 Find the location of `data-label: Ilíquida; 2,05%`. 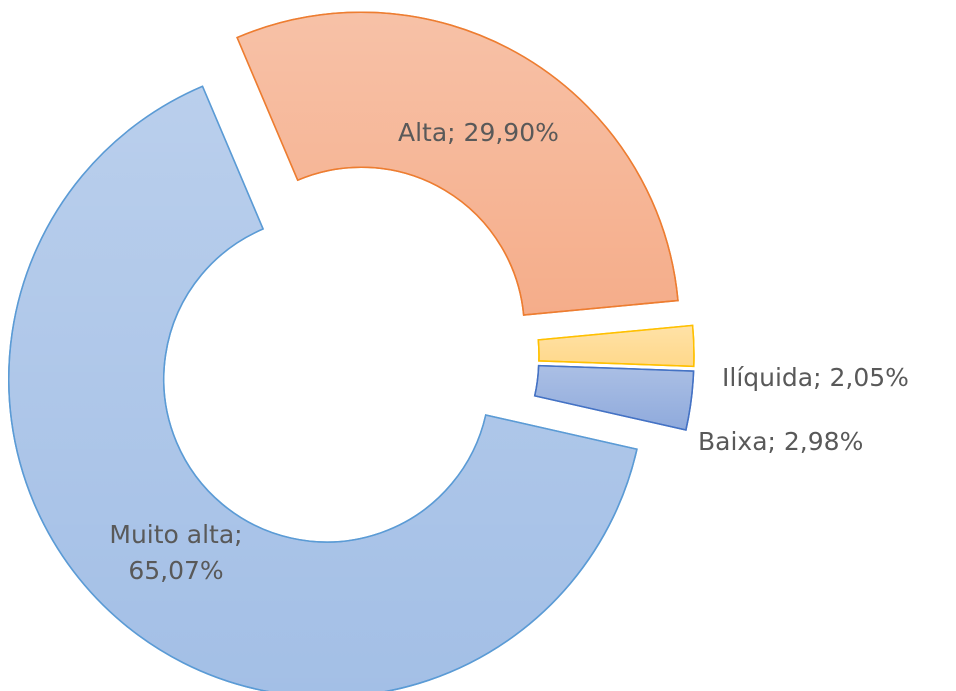

data-label: Ilíquida; 2,05% is located at coordinates (815, 377).